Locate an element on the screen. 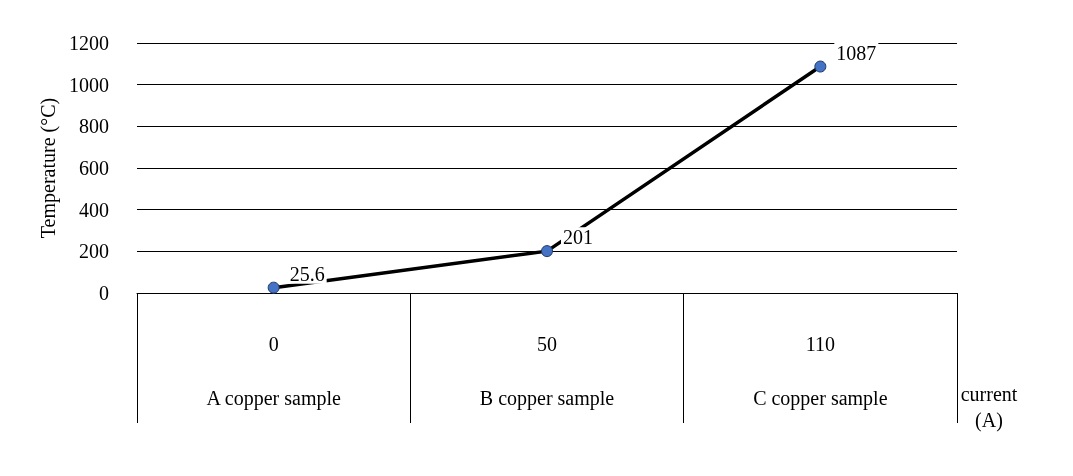 This screenshot has height=476, width=1073. y-tick-label: 400 is located at coordinates (94, 209).